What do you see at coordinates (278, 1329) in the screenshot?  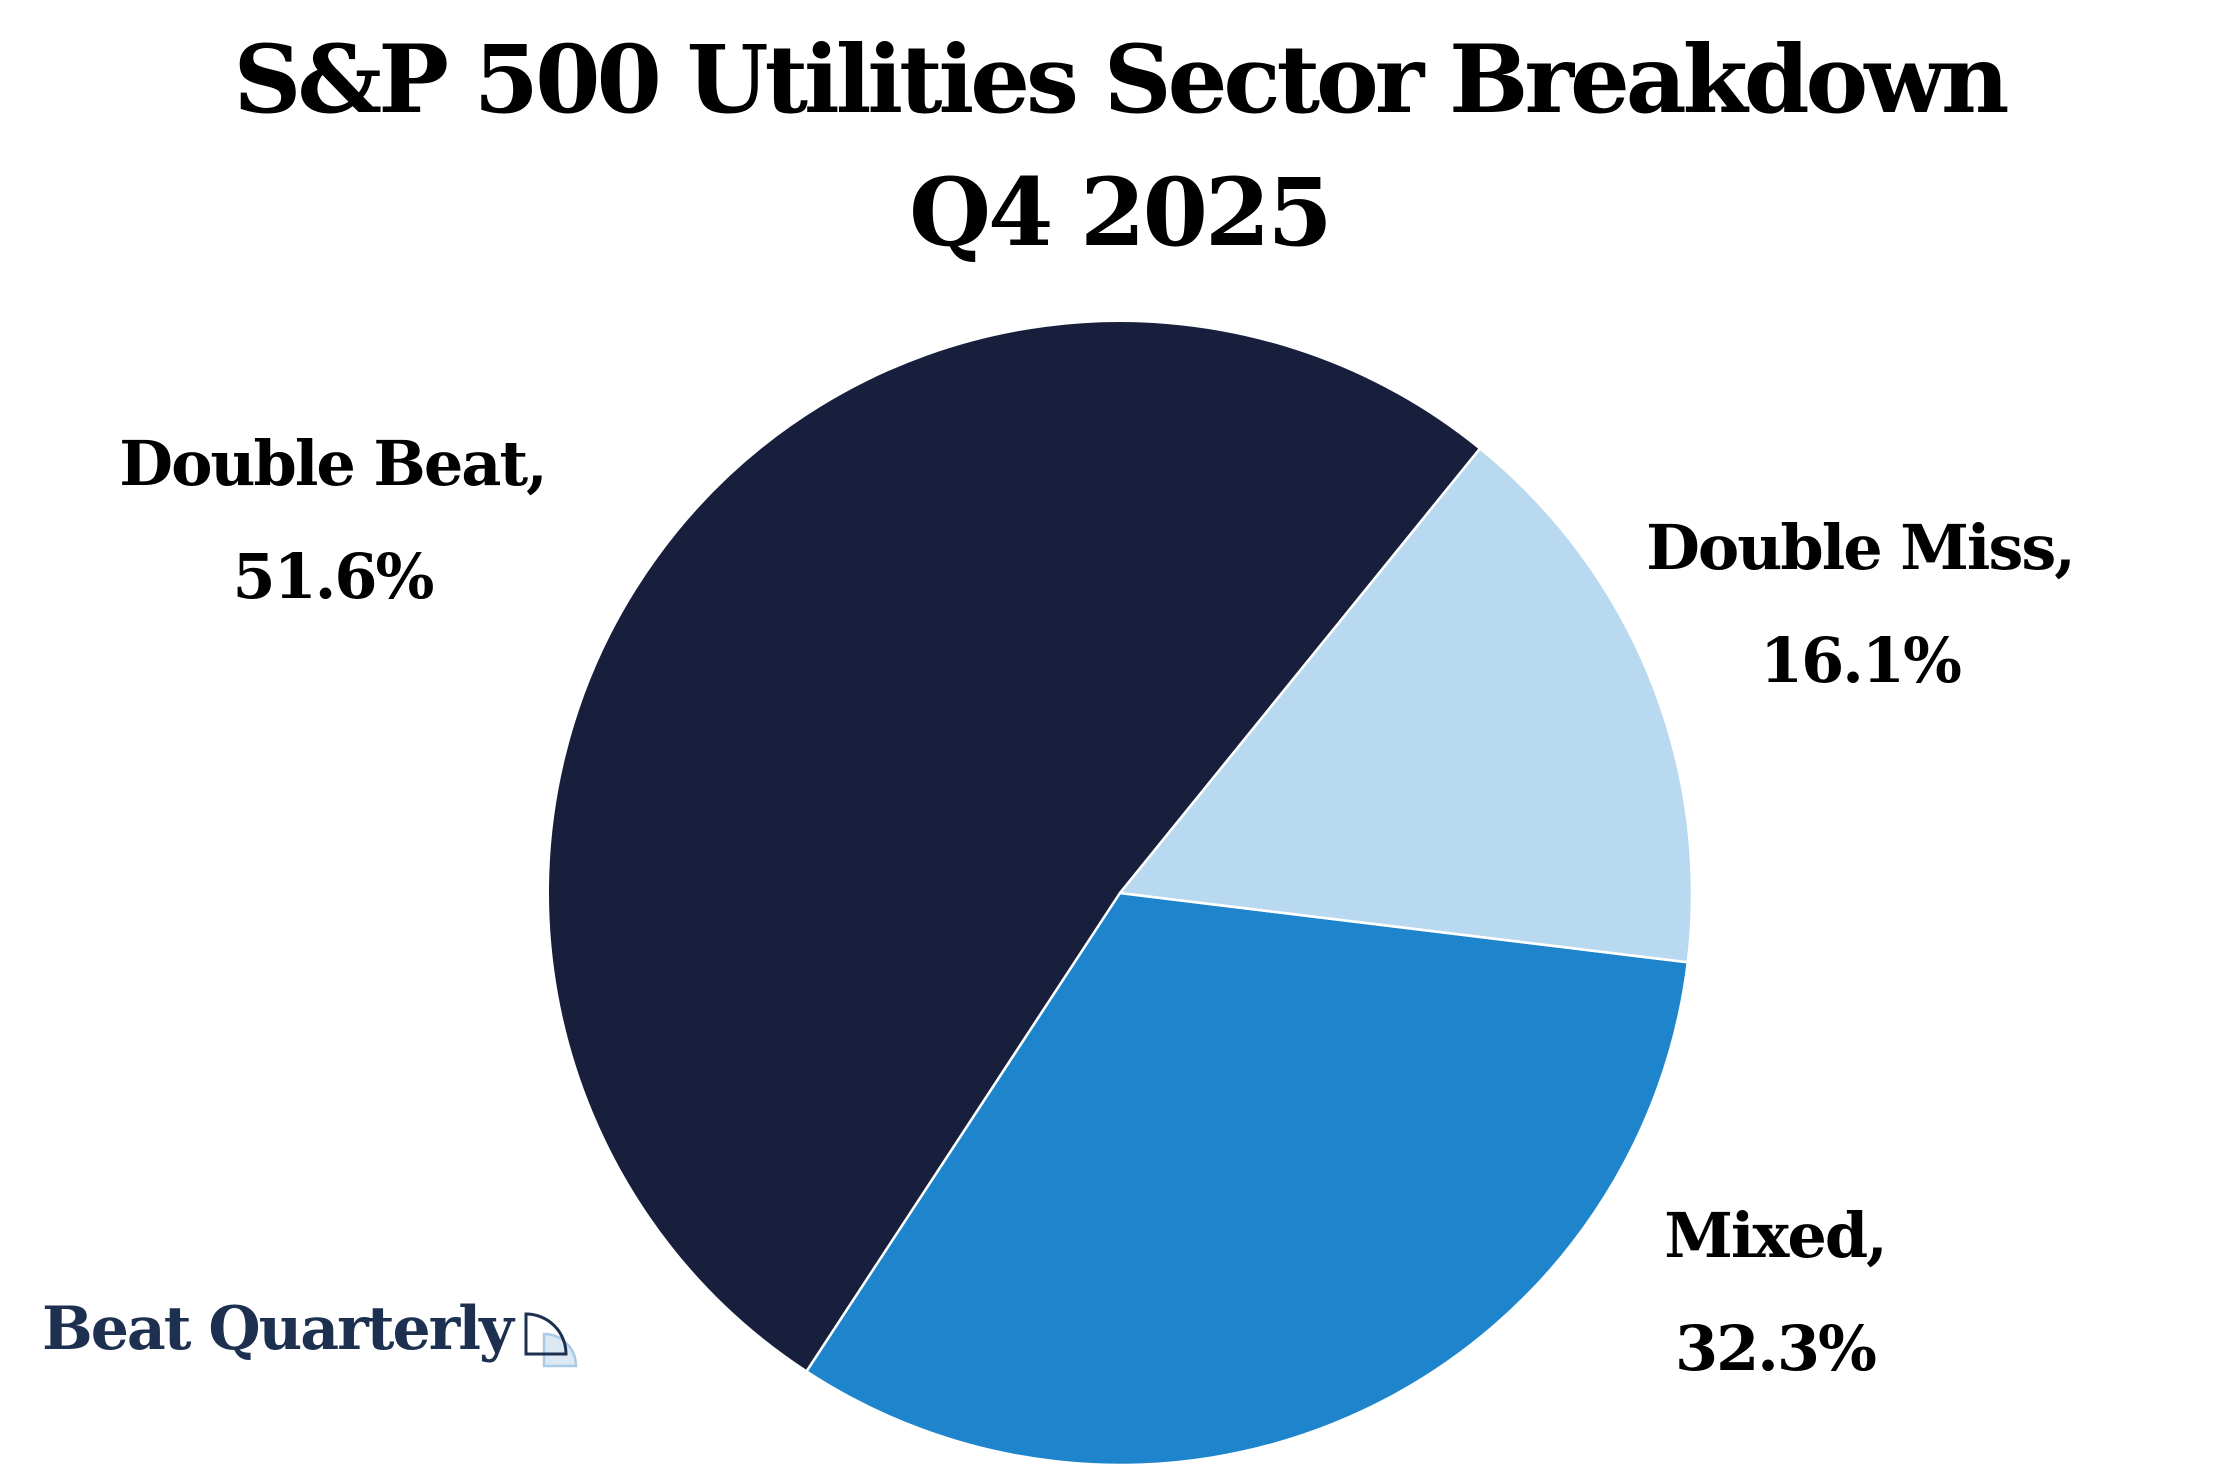 I see `logo-text: Beat Quarterly` at bounding box center [278, 1329].